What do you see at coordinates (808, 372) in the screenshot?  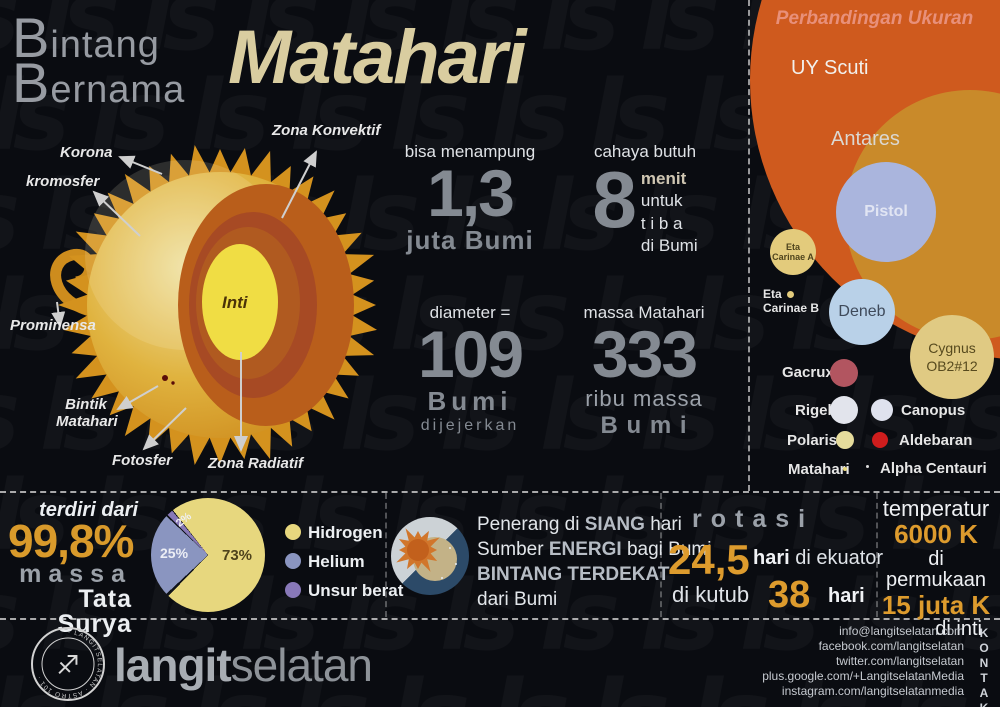 I see `gacrux-label: Gacrux` at bounding box center [808, 372].